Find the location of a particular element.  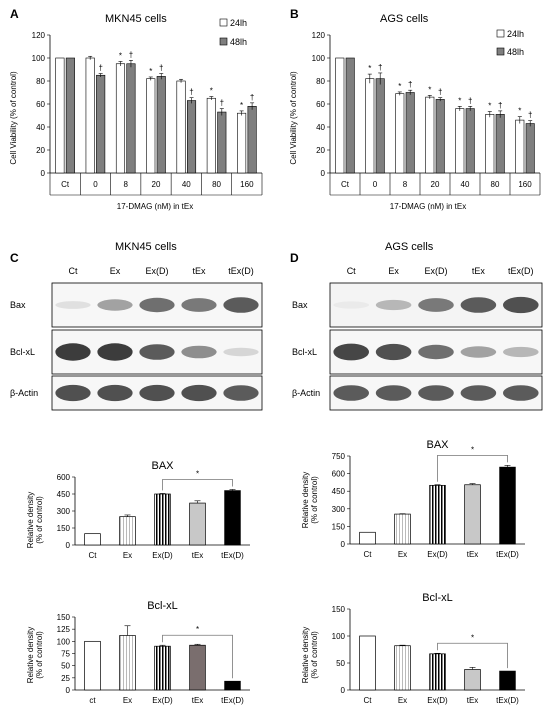

density-ylabel-c1b: (% of control) is located at coordinates (39, 520).